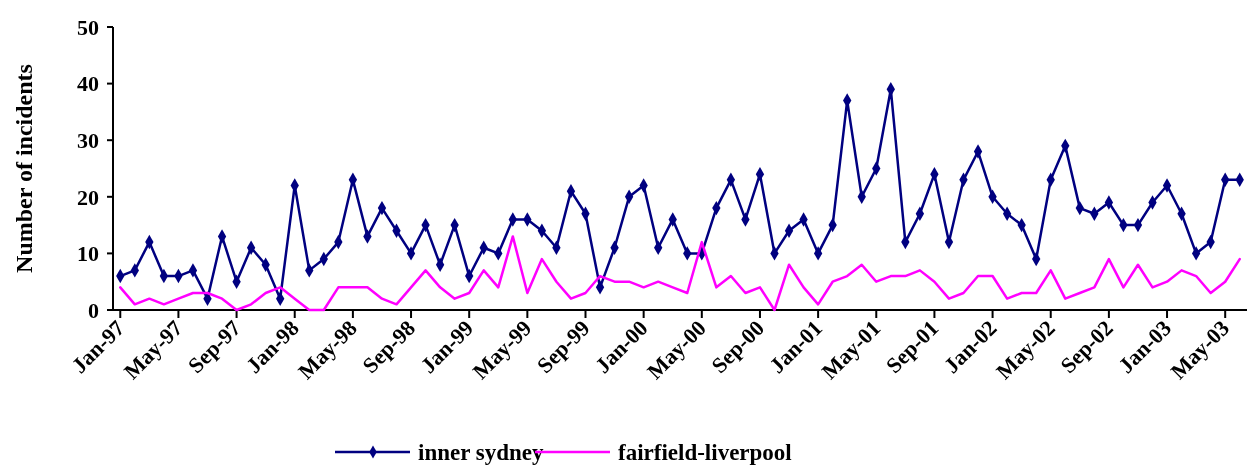  What do you see at coordinates (88, 197) in the screenshot?
I see `y-tick-label: 20` at bounding box center [88, 197].